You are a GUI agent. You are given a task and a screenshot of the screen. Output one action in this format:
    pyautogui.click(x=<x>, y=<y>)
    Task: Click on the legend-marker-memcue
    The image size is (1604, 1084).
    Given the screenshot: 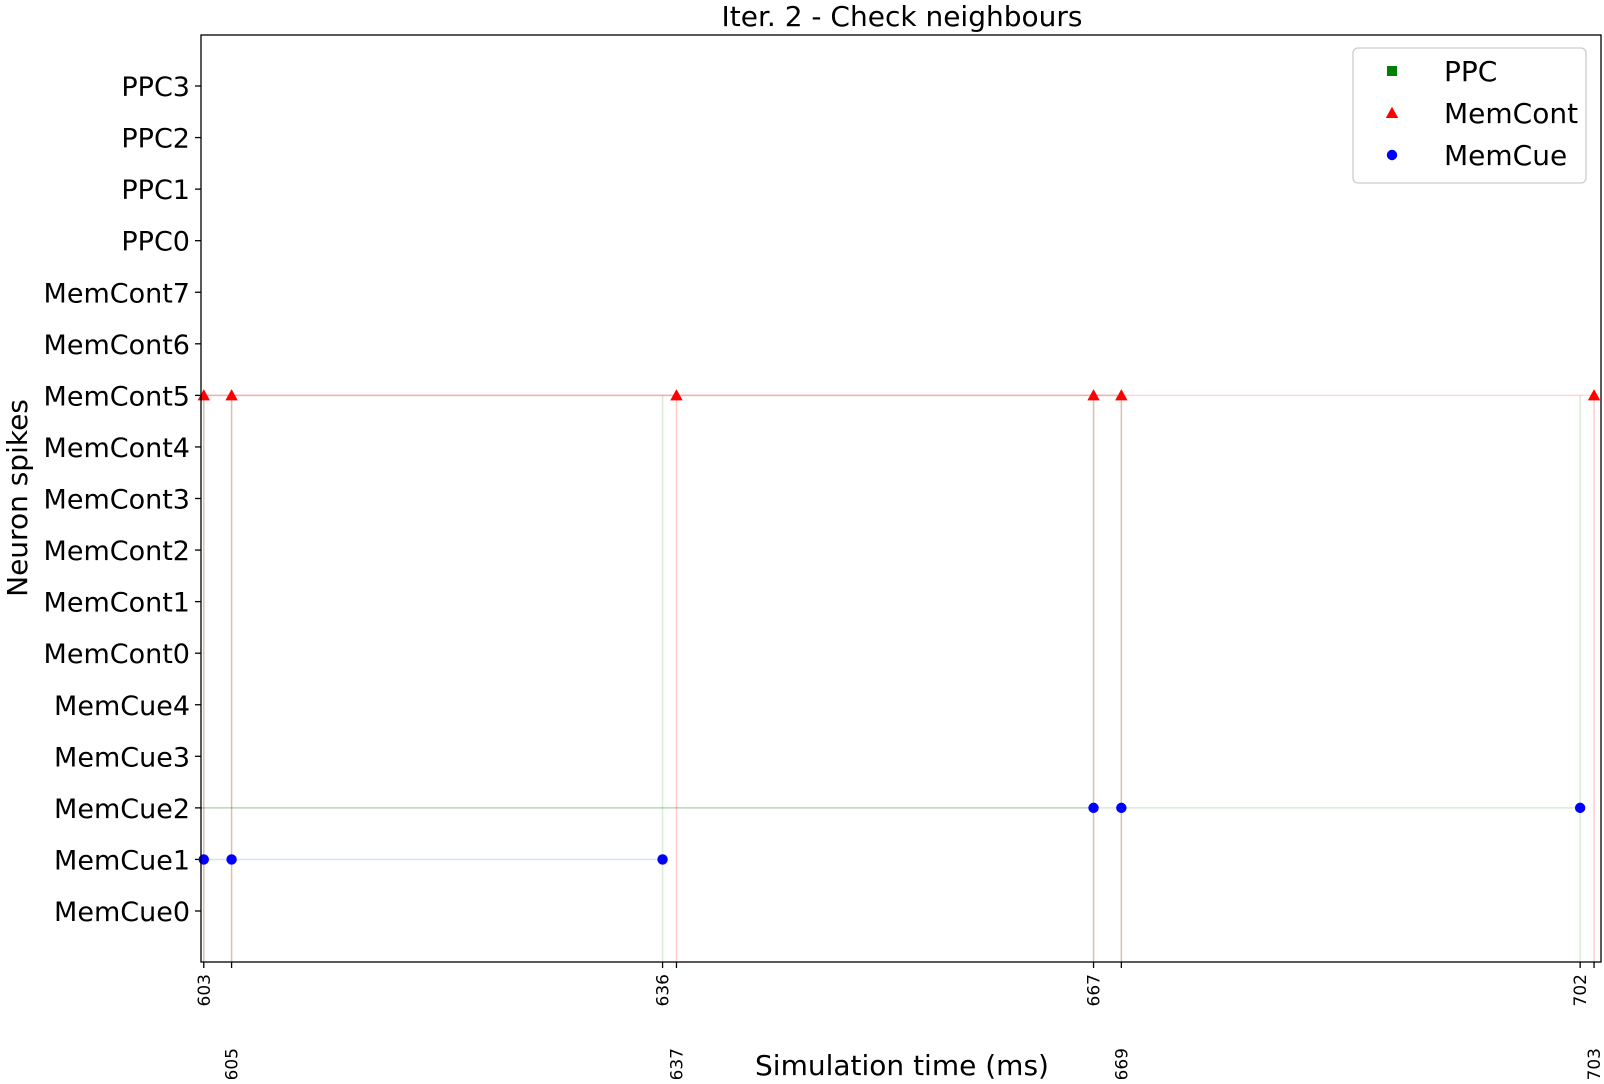 What is the action you would take?
    pyautogui.click(x=1392, y=155)
    